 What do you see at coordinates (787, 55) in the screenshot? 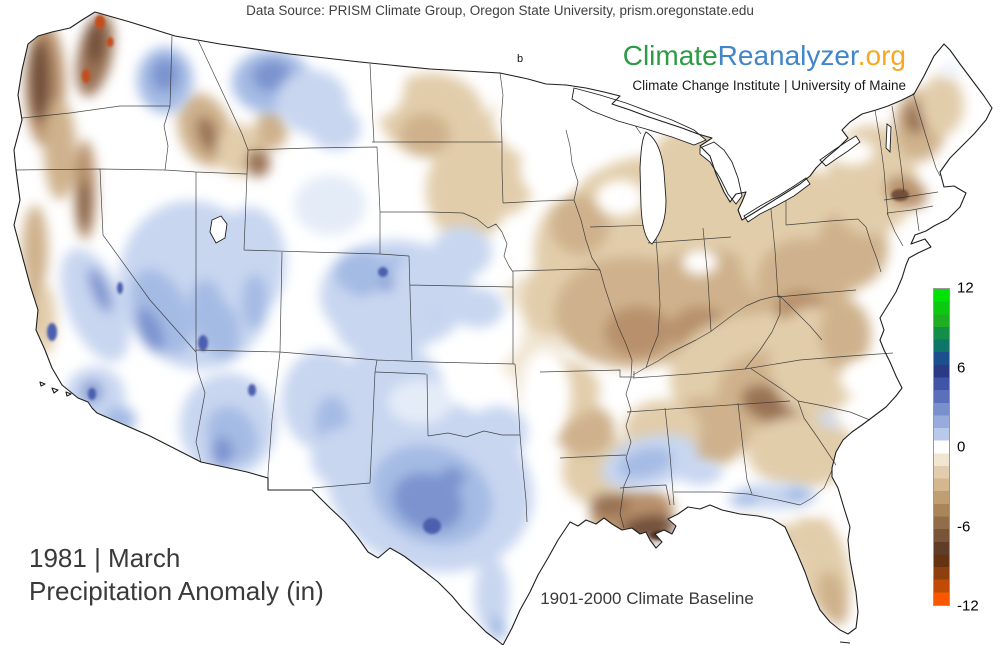
I see `logo-word-reanalyzer: Reanalyzer` at bounding box center [787, 55].